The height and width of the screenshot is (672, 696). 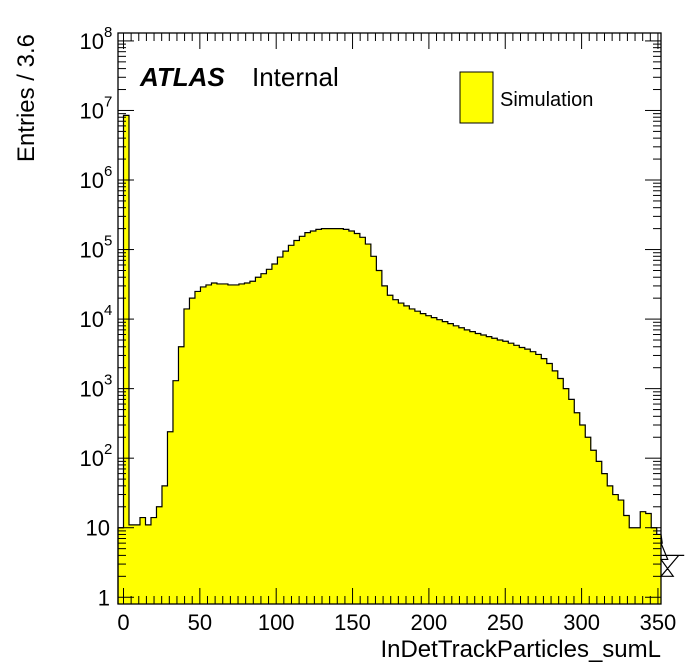 I want to click on x-tick-label: 0, so click(x=123, y=622).